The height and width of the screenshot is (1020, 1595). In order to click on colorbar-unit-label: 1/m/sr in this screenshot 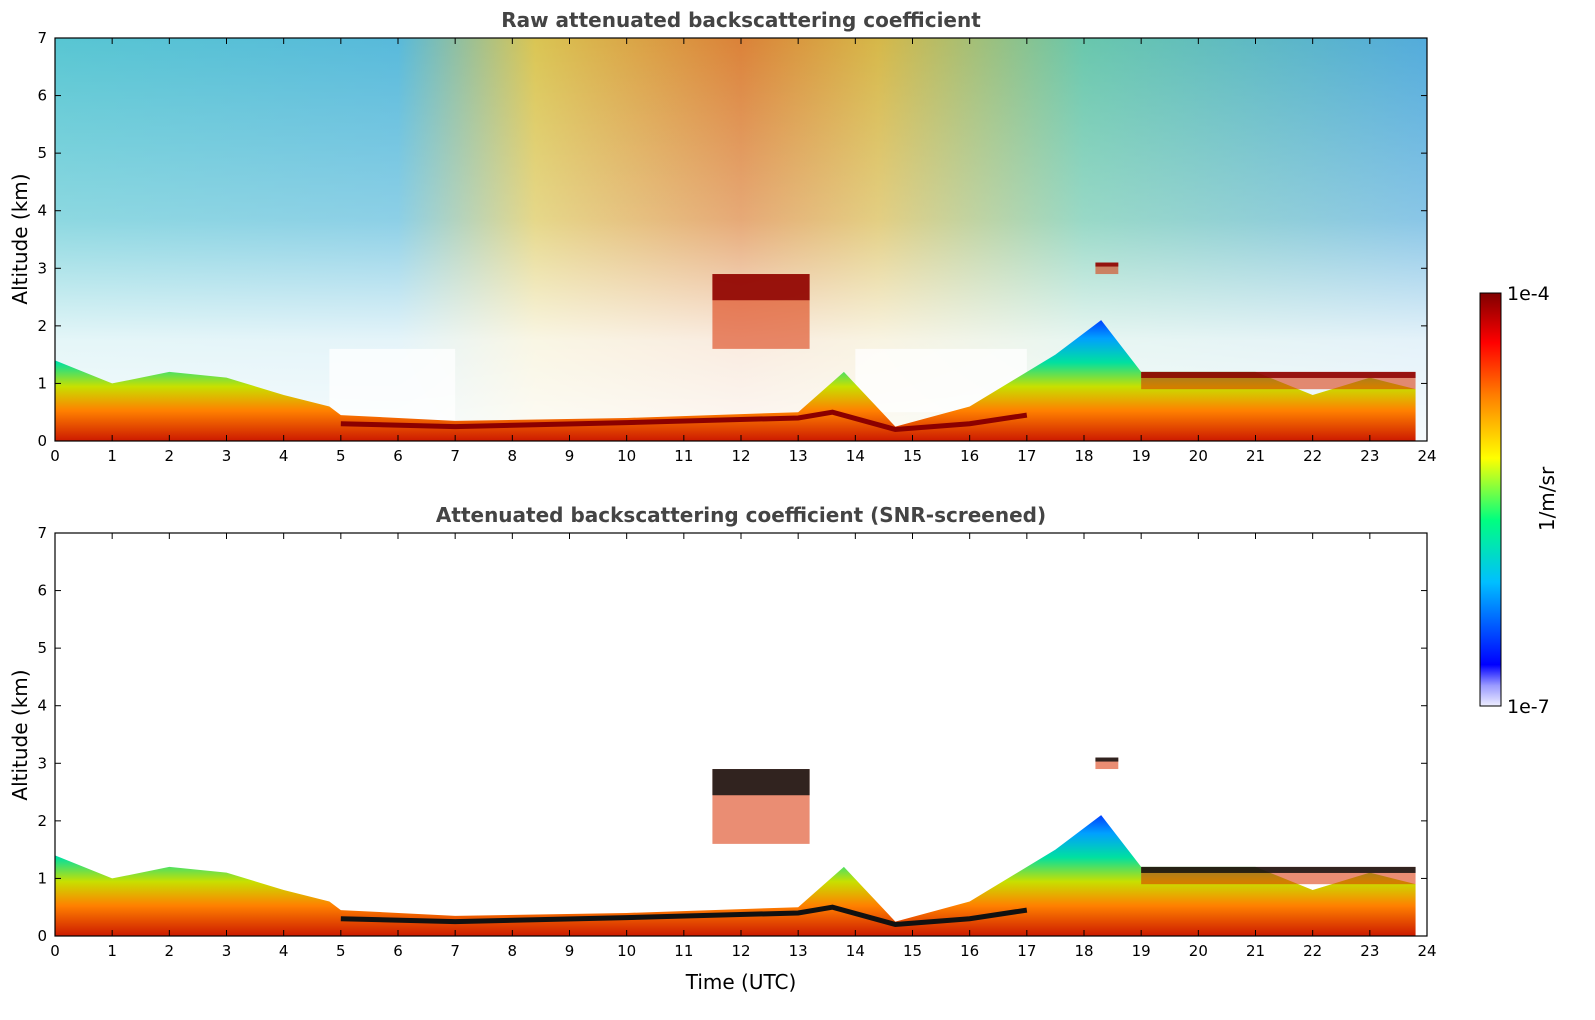, I will do `click(1547, 498)`.